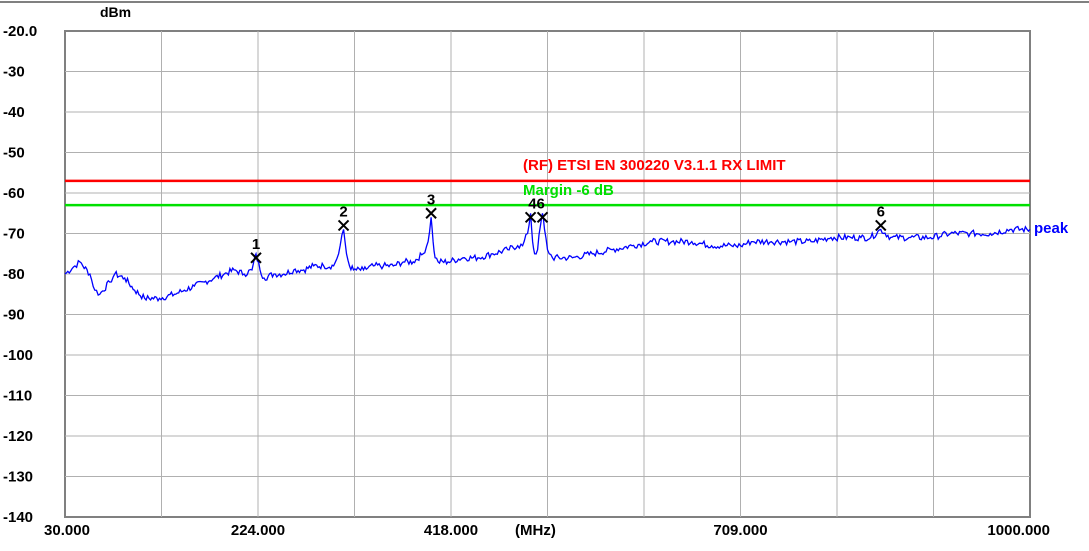  Describe the element at coordinates (536, 203) in the screenshot. I see `marker-group-label: 46` at that location.